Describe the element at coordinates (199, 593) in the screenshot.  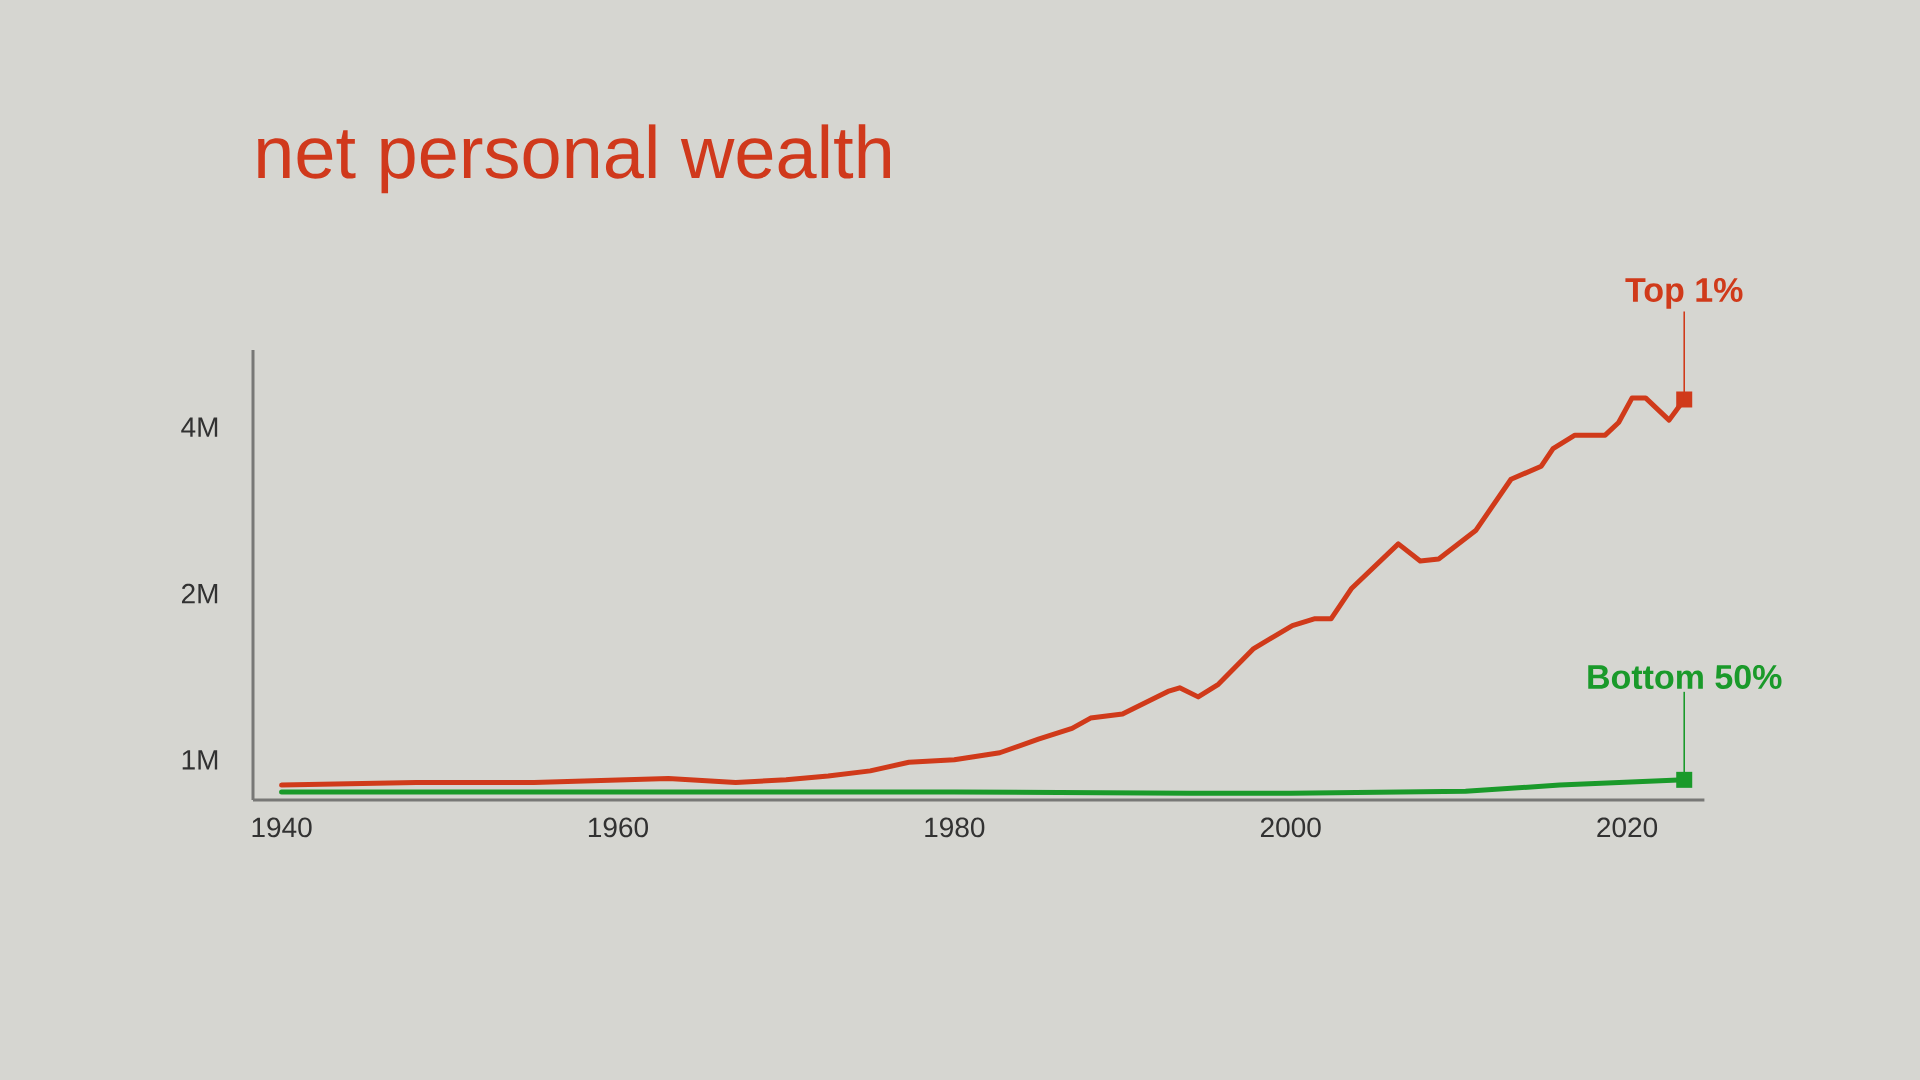
I see `y-tick-label: 2M` at that location.